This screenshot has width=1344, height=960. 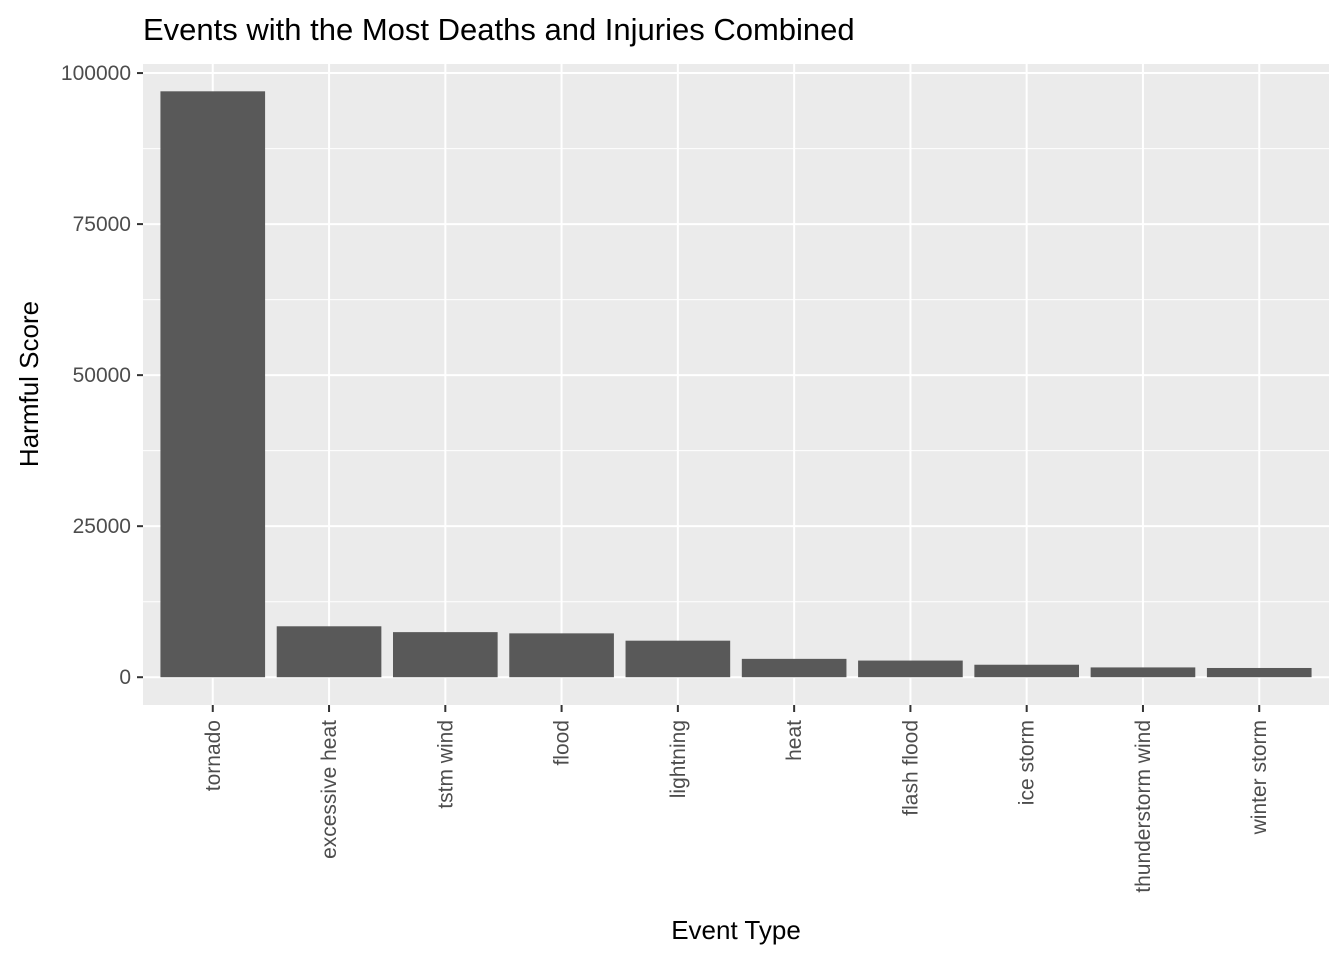 What do you see at coordinates (678, 759) in the screenshot?
I see `x-tick-label: lightning` at bounding box center [678, 759].